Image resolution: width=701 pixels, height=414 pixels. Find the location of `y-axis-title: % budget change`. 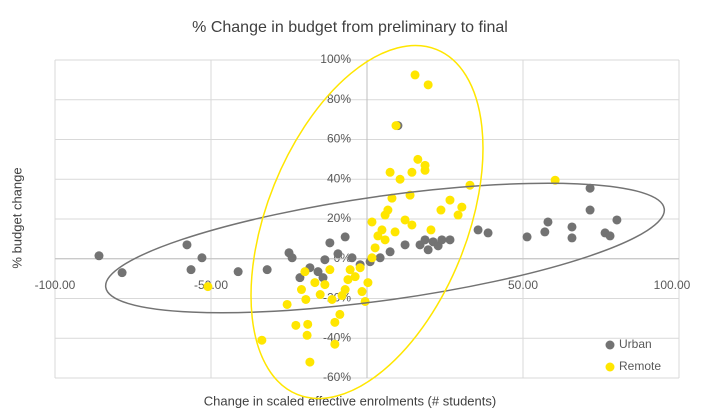

y-axis-title: % budget change is located at coordinates (16, 217).